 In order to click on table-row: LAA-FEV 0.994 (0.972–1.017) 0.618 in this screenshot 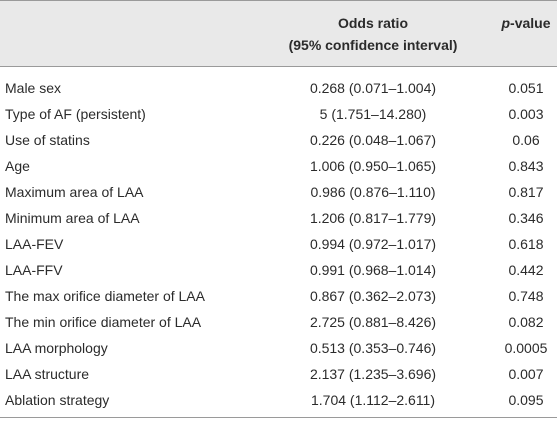, I will do `click(278, 244)`.